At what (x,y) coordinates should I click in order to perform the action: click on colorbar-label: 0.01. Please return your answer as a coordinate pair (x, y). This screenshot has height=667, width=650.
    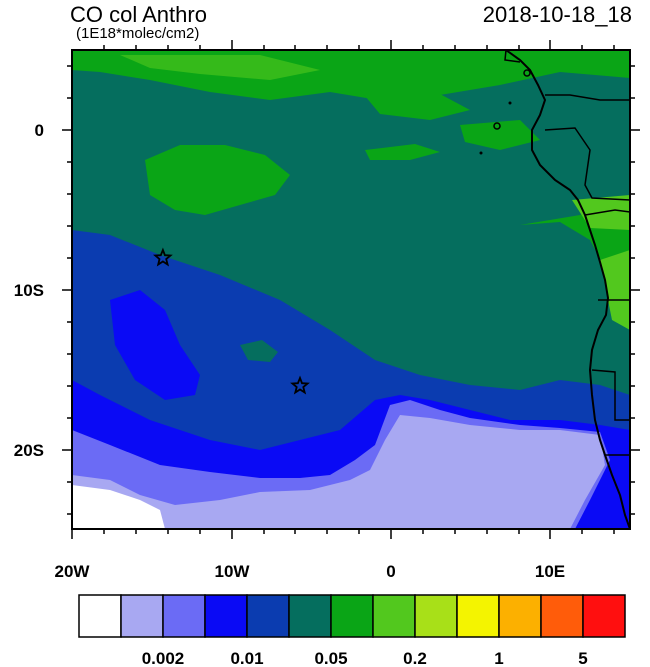
    Looking at the image, I should click on (246, 658).